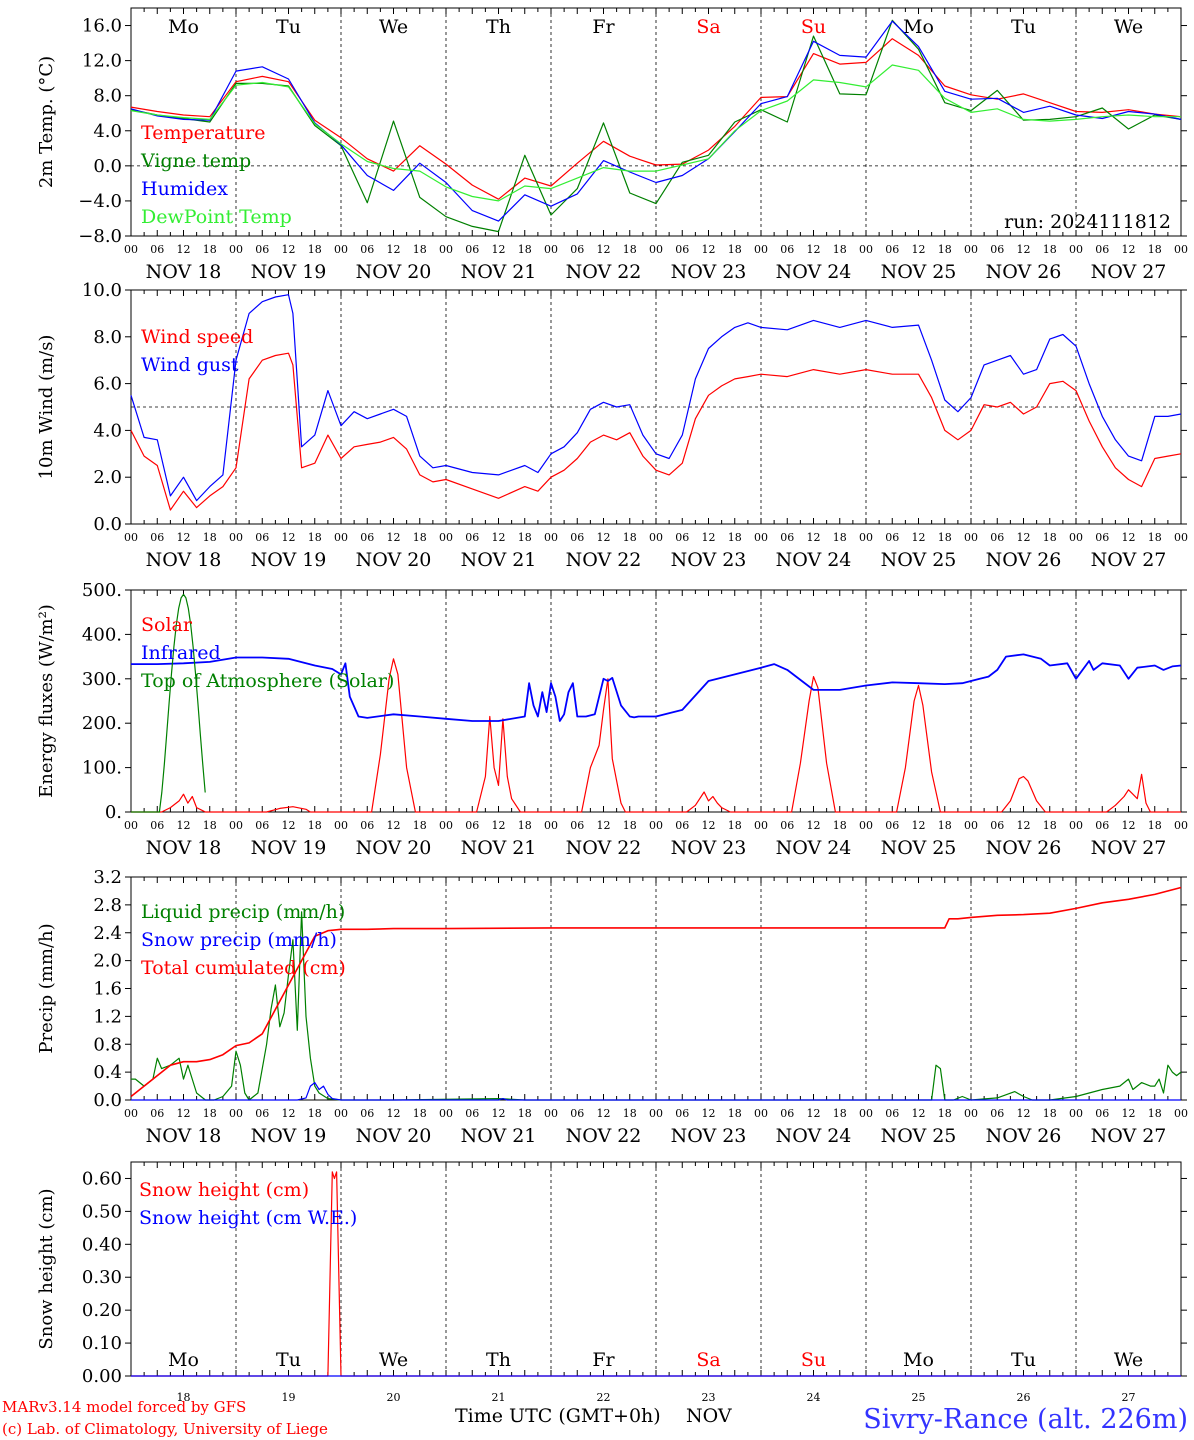  Describe the element at coordinates (708, 27) in the screenshot. I see `weekday-label: Sa` at that location.